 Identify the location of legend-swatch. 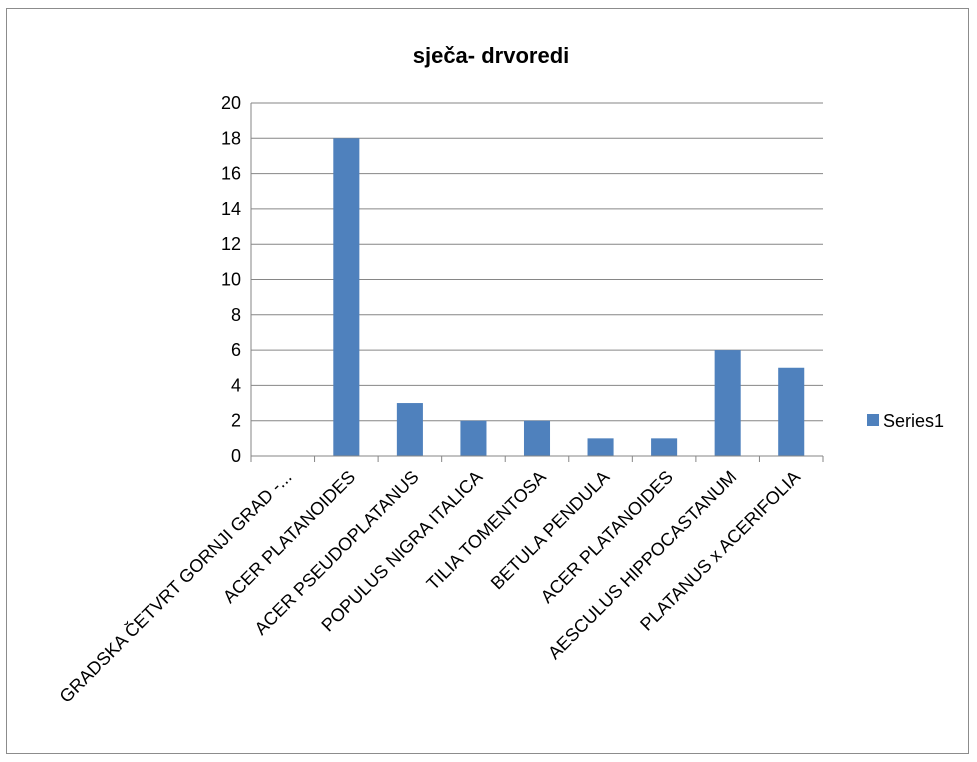
(873, 420).